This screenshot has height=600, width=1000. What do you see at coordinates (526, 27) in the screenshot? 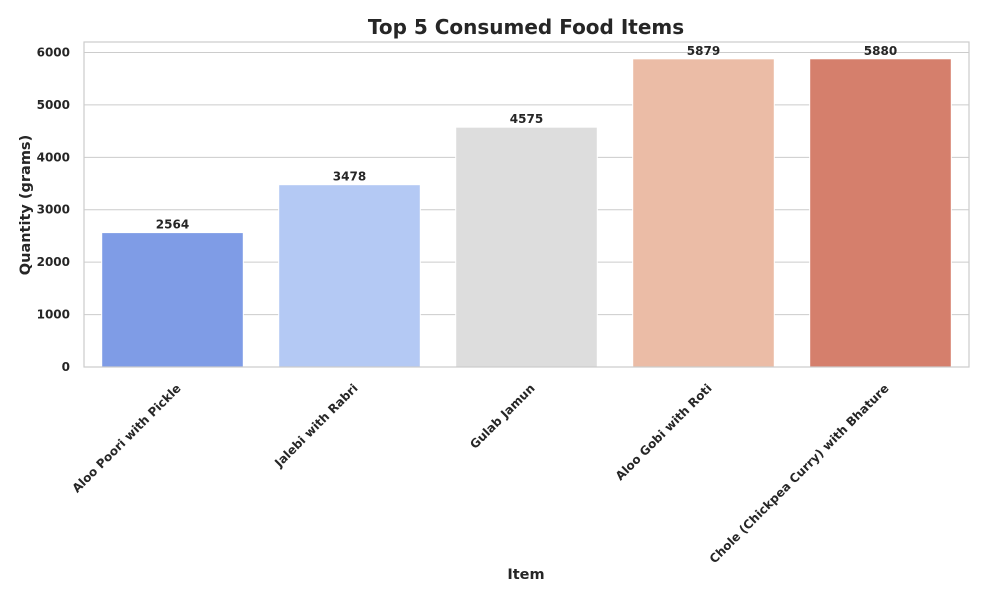
I see `chart-title: Top 5 Consumed Food Items` at bounding box center [526, 27].